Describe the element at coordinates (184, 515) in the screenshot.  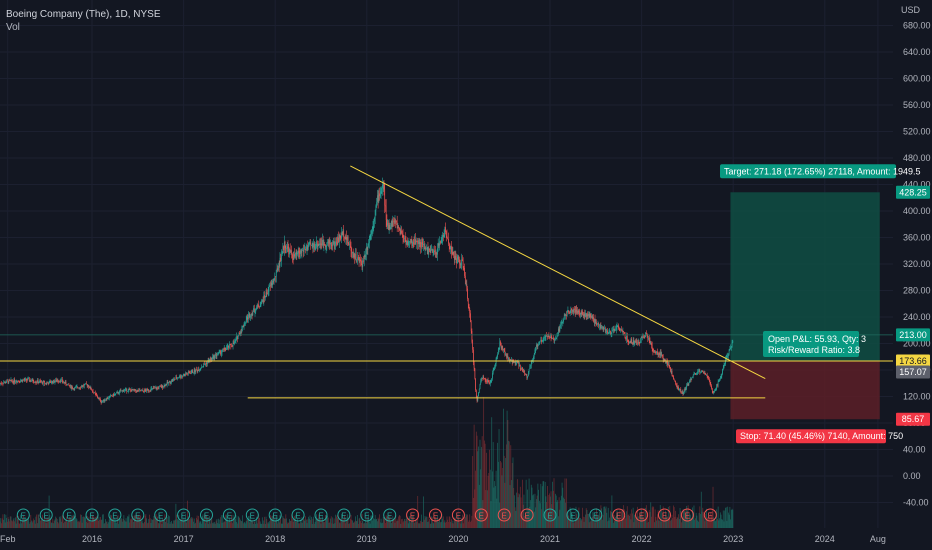
I see `earnings-marker-ring` at that location.